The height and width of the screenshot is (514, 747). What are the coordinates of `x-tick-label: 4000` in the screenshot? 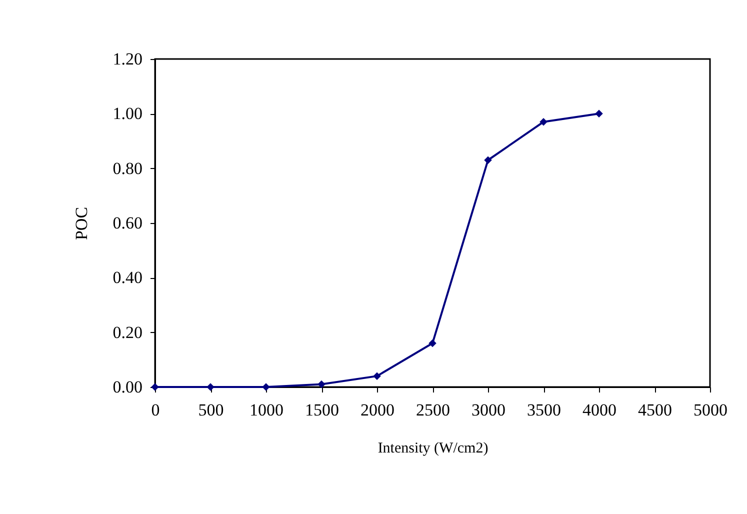 It's located at (599, 410).